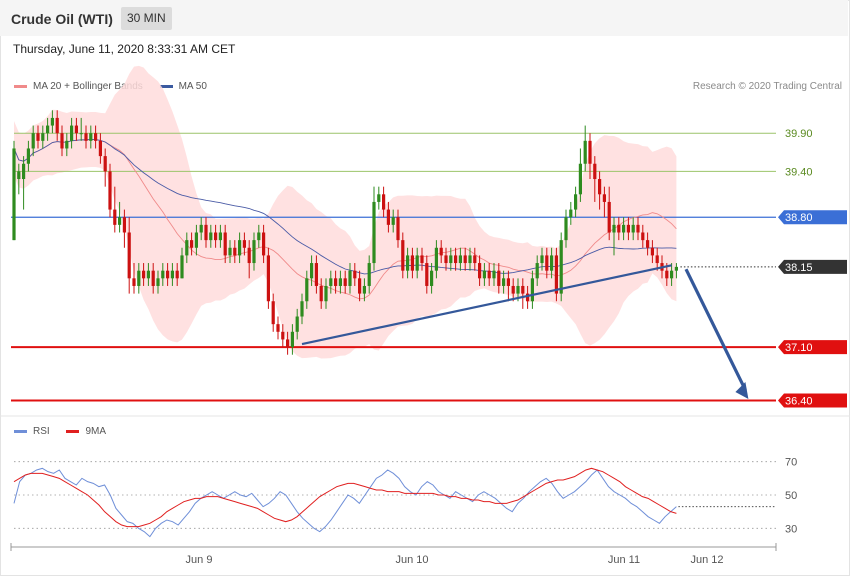 This screenshot has width=850, height=576. I want to click on x-tick-label: Jun 10, so click(411, 560).